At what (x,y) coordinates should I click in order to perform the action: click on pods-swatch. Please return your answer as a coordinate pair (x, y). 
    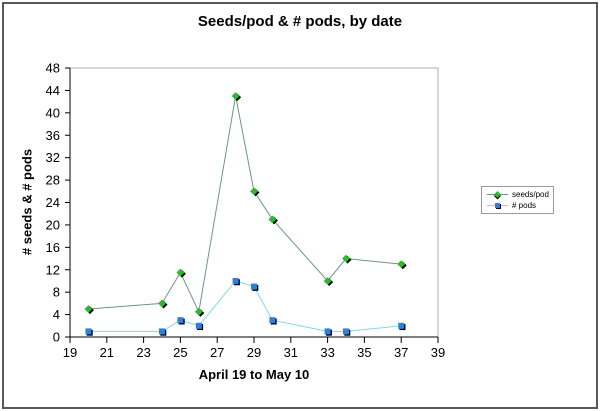
    Looking at the image, I should click on (497, 205).